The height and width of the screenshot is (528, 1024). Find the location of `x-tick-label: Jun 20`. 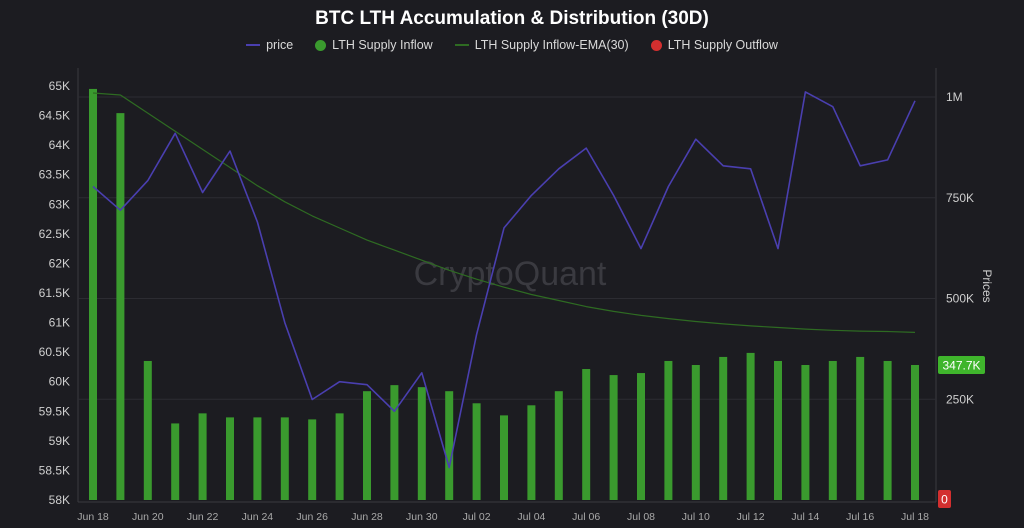

x-tick-label: Jun 20 is located at coordinates (148, 517).